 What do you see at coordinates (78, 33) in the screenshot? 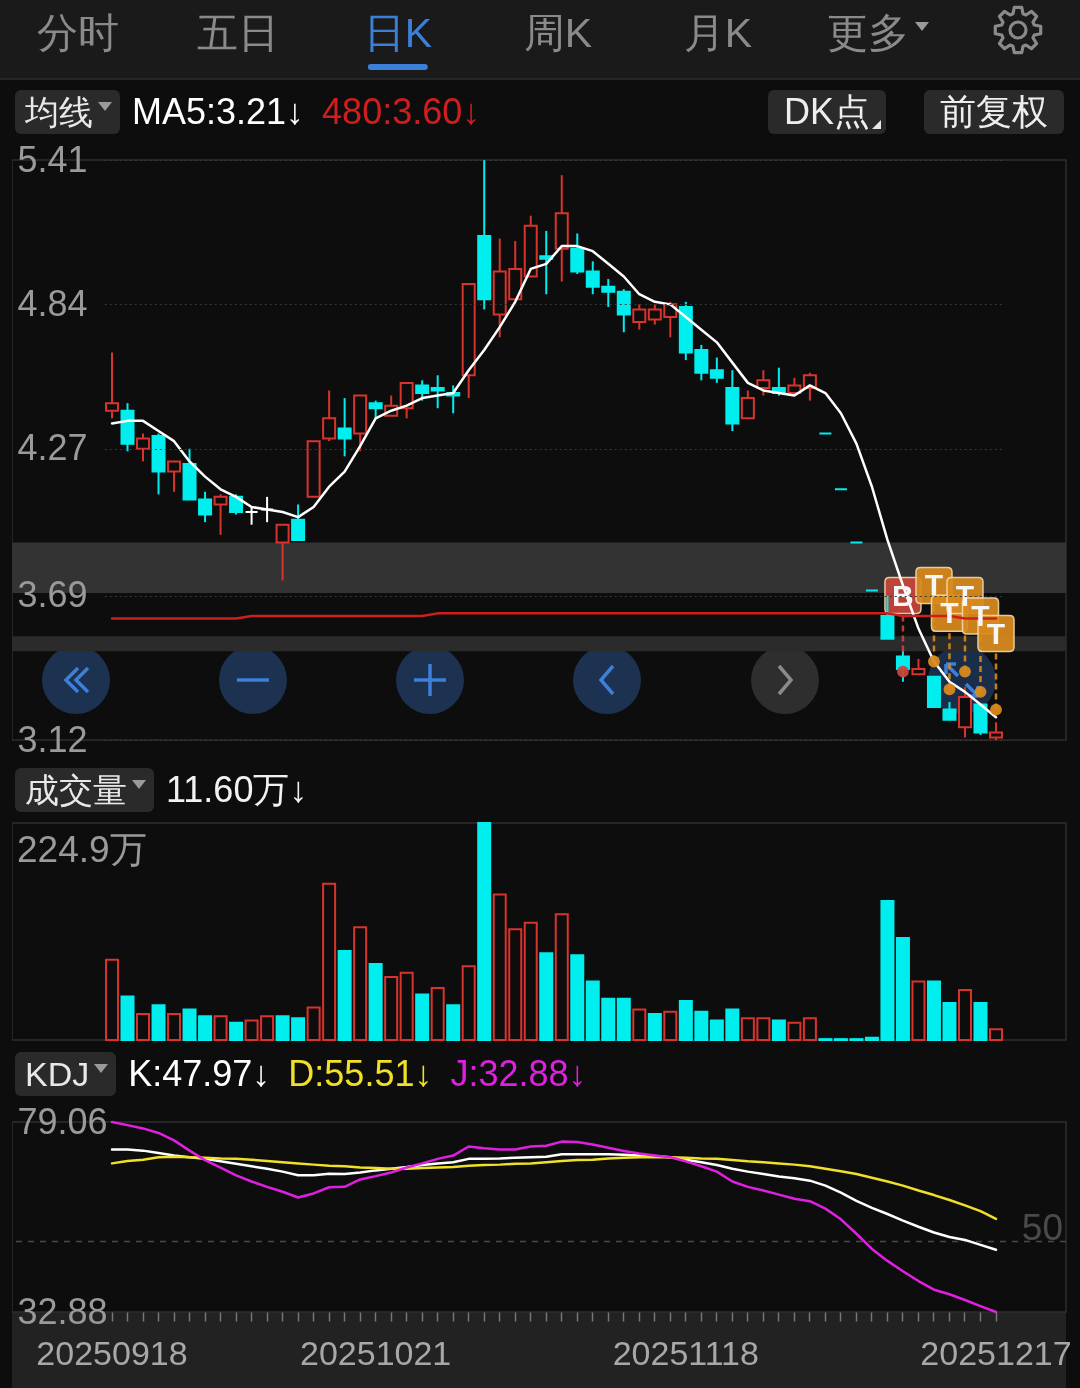
I see `text: 分时` at bounding box center [78, 33].